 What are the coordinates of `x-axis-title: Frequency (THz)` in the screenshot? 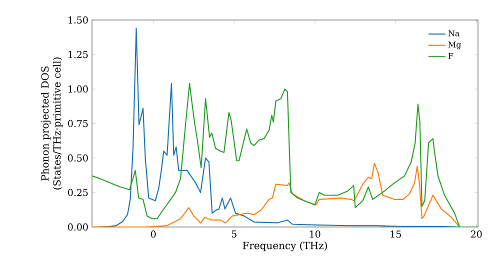 It's located at (284, 247).